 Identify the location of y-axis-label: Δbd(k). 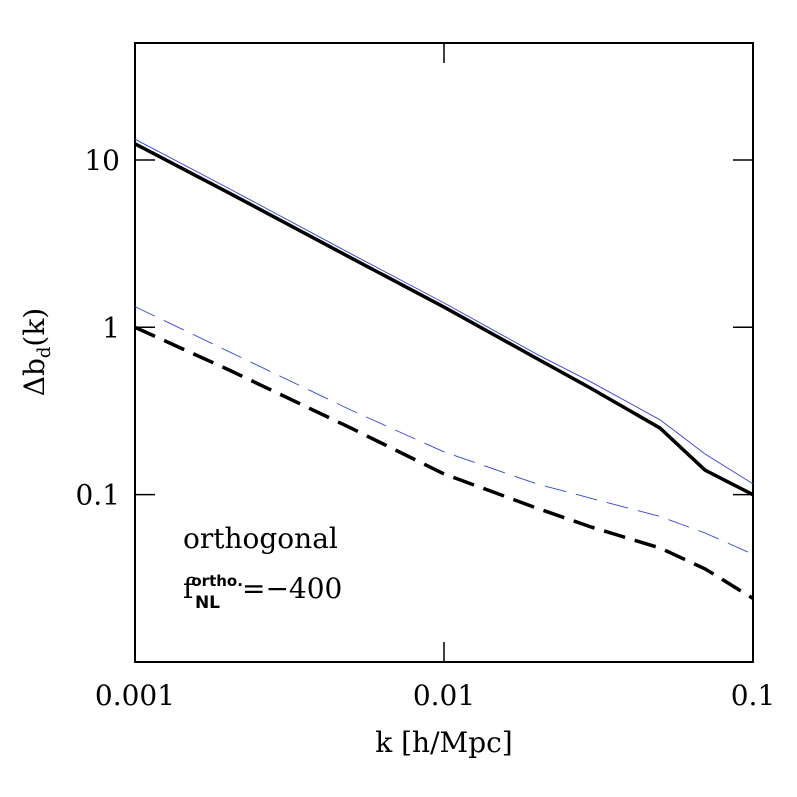
(36, 352).